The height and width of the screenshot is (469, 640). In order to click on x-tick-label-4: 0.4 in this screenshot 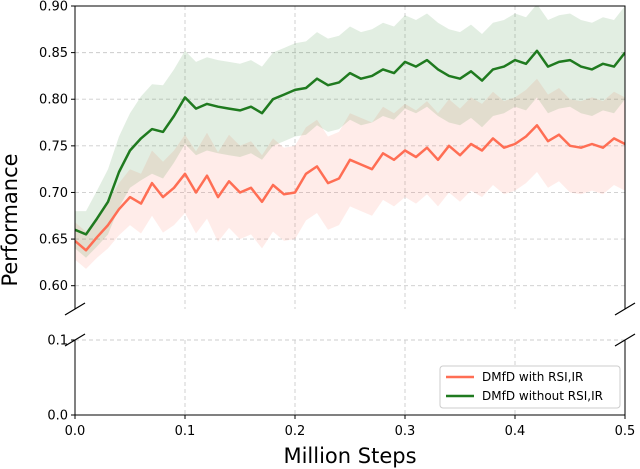, I will do `click(515, 431)`.